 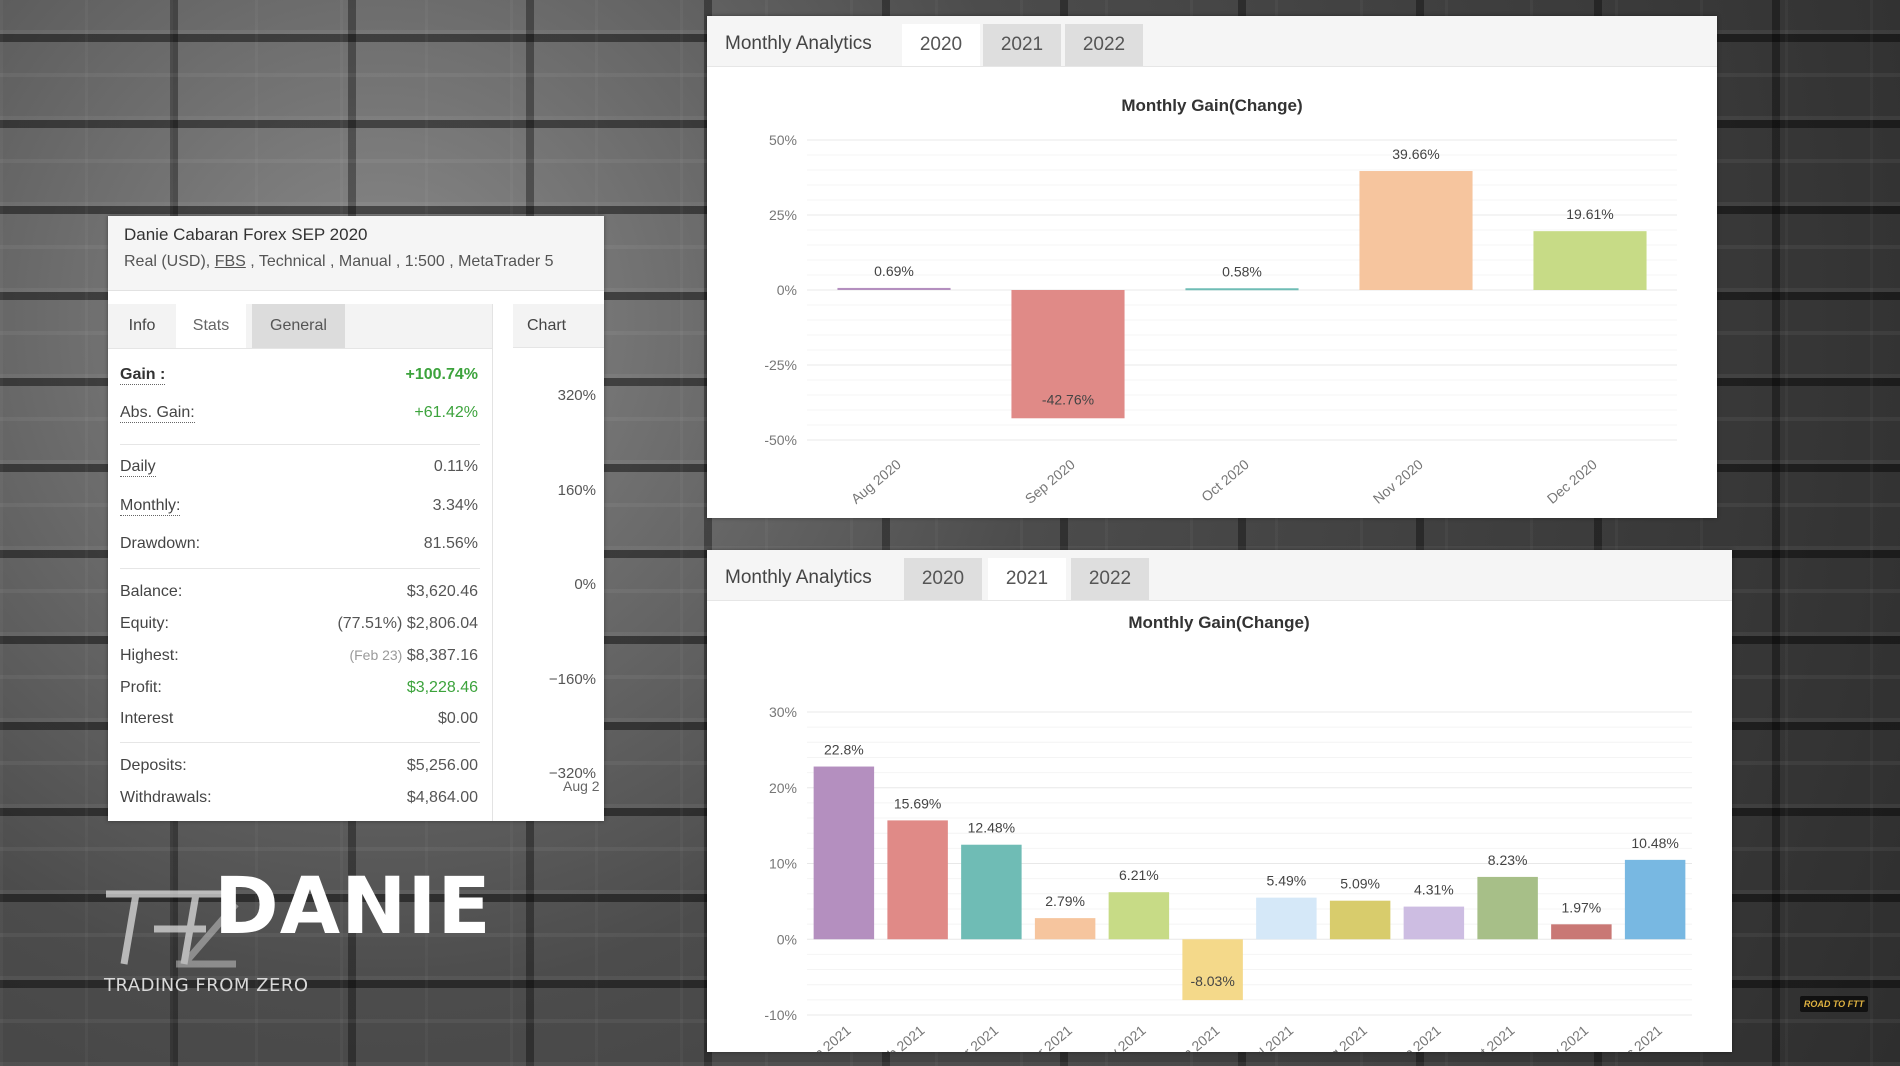 What do you see at coordinates (160, 543) in the screenshot?
I see `stat-label: Drawdown:` at bounding box center [160, 543].